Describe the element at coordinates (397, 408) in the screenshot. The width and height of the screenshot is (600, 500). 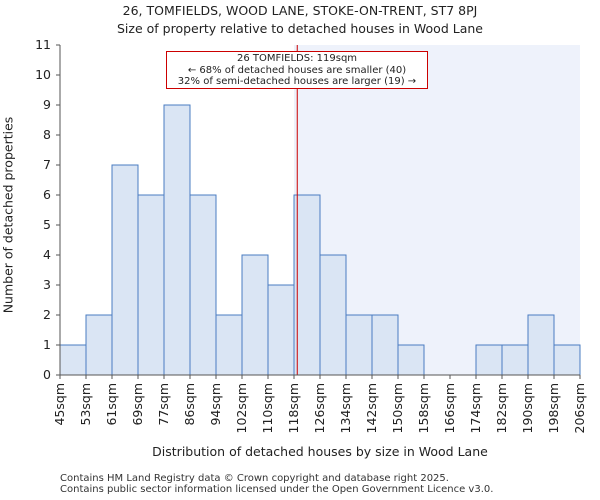
I see `x-tick-label: 150sqm` at that location.